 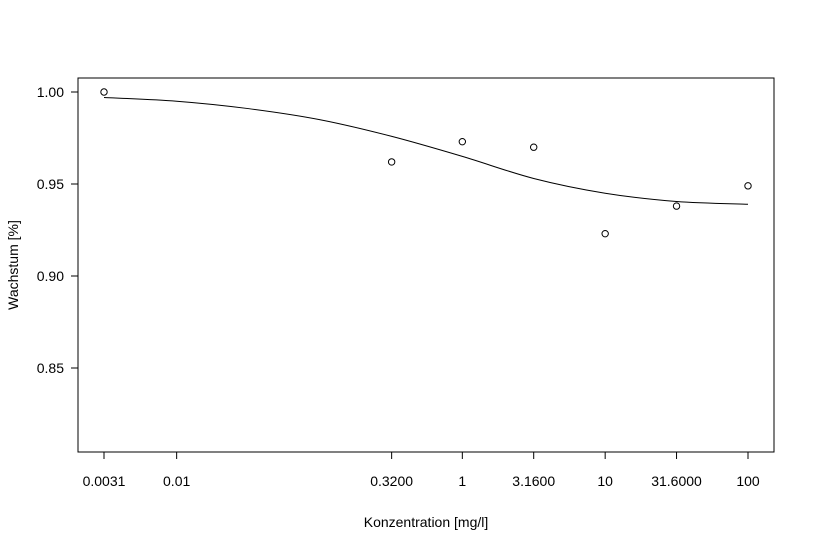 What do you see at coordinates (748, 481) in the screenshot?
I see `x-tick-label: 100` at bounding box center [748, 481].